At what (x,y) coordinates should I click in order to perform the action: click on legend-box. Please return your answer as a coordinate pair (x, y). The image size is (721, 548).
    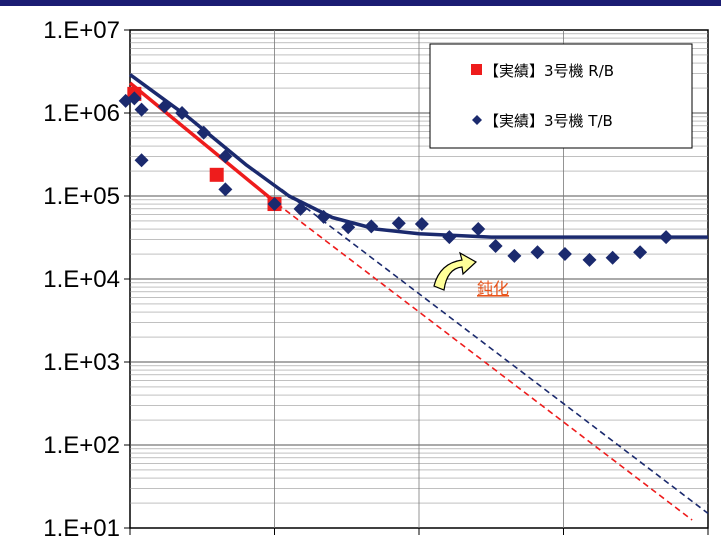
    Looking at the image, I should click on (561, 96).